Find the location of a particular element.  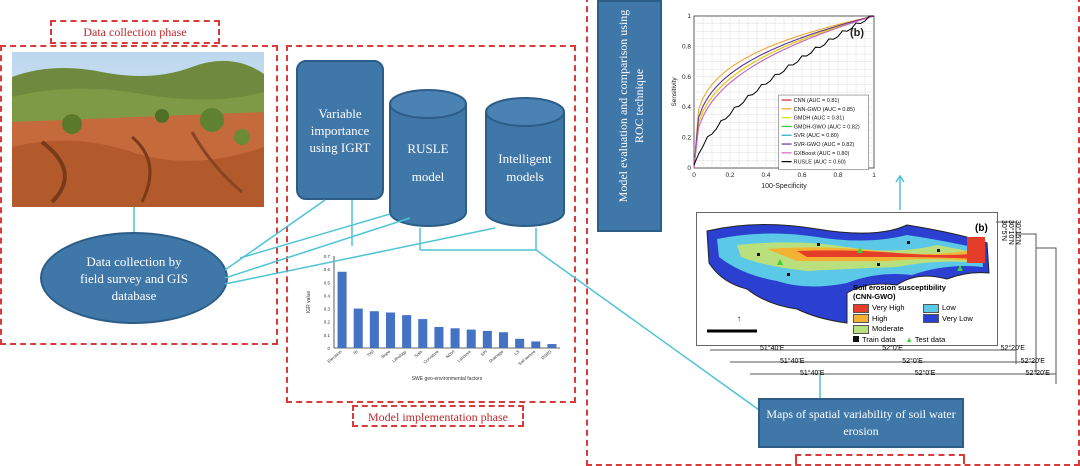

bar-category-label: SPI is located at coordinates (484, 353).